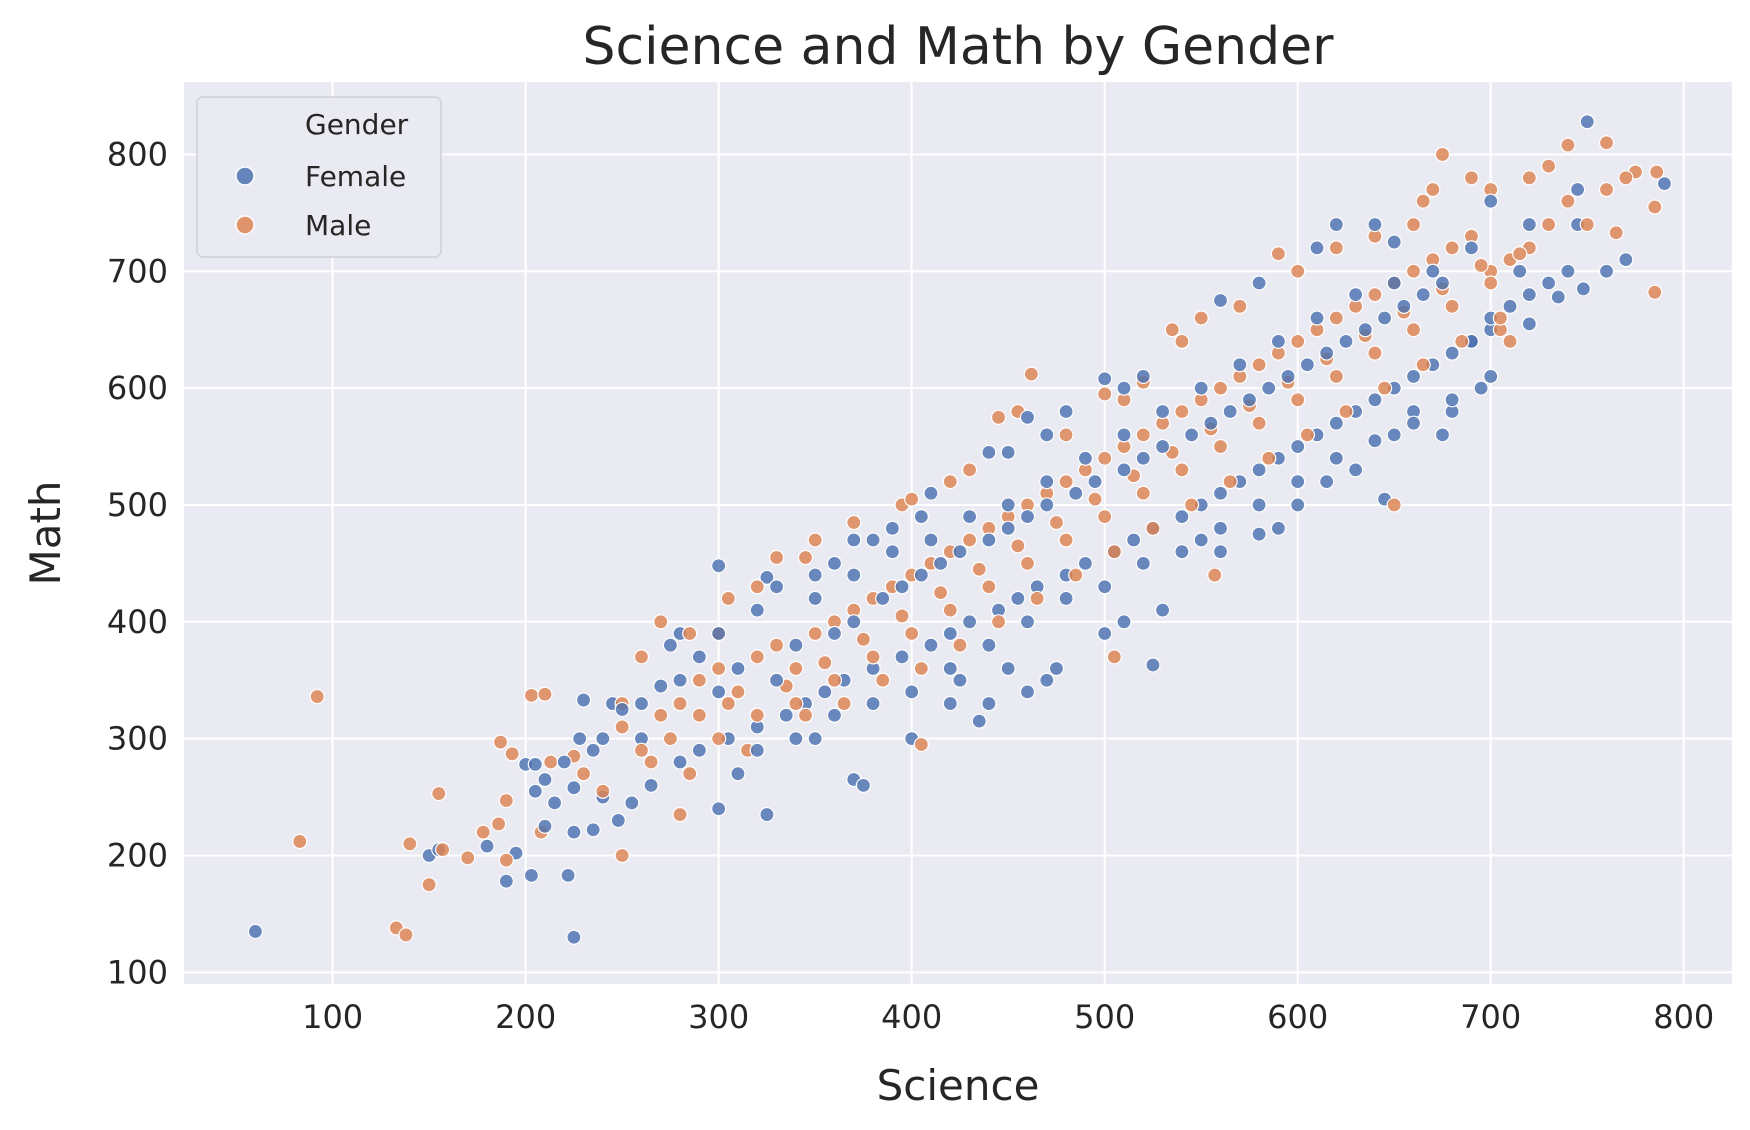  What do you see at coordinates (319, 177) in the screenshot?
I see `legend: Gender Female Male` at bounding box center [319, 177].